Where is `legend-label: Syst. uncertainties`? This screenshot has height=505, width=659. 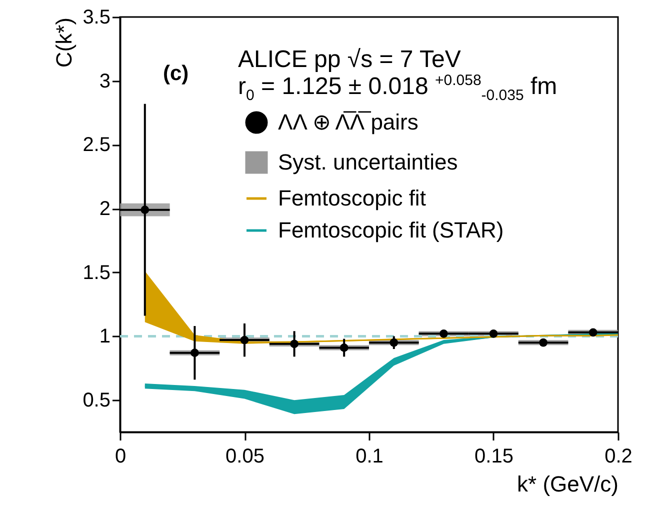 legend-label: Syst. uncertainties is located at coordinates (368, 162).